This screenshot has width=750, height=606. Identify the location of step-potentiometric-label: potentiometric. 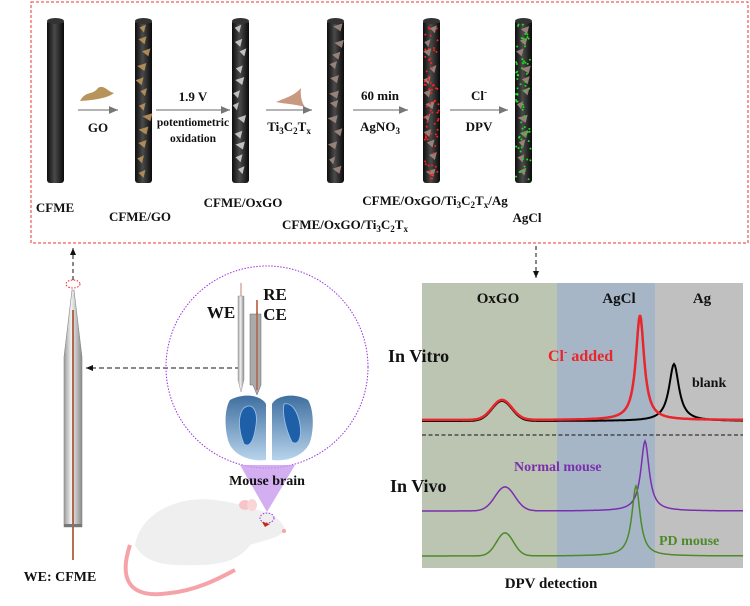
(193, 123).